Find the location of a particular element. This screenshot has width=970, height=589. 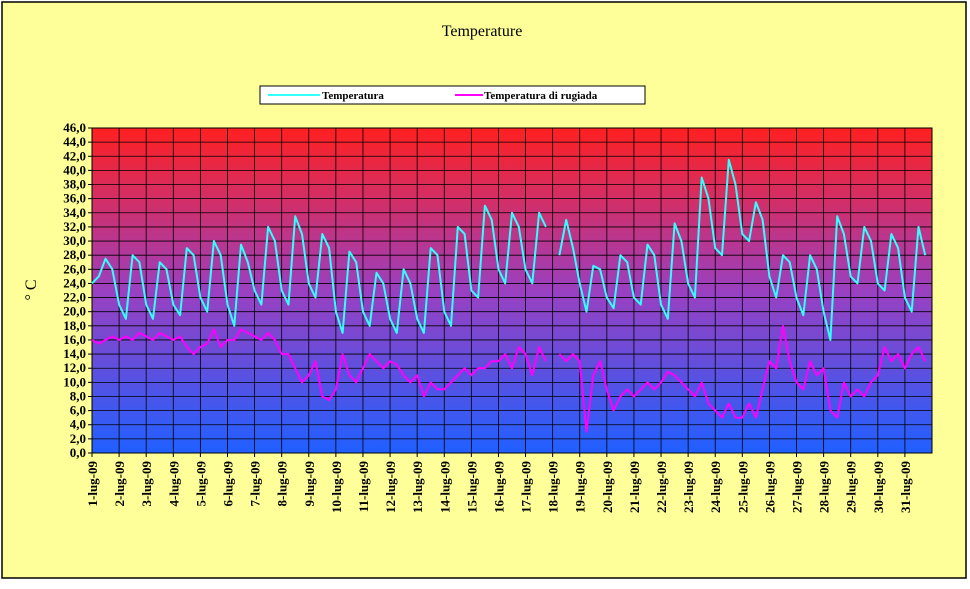

x-tick-label: 8-lug-09 is located at coordinates (282, 484).